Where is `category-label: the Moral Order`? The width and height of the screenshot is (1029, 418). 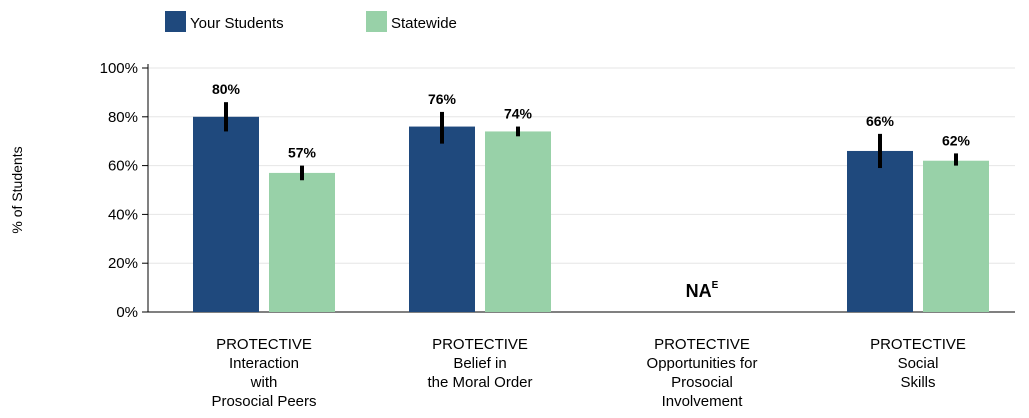 category-label: the Moral Order is located at coordinates (479, 382).